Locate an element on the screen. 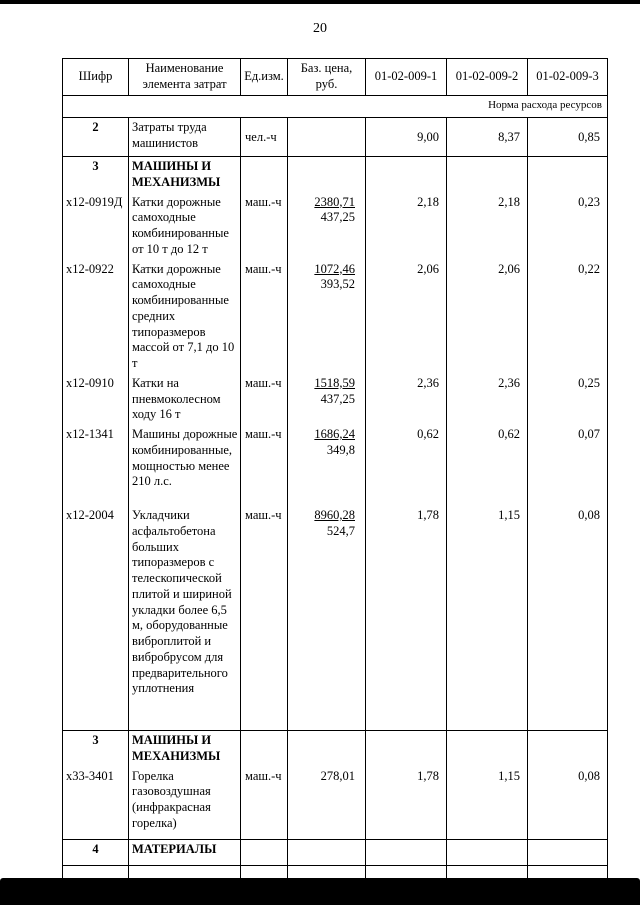 The width and height of the screenshot is (640, 905). row-base-price is located at coordinates (326, 137).